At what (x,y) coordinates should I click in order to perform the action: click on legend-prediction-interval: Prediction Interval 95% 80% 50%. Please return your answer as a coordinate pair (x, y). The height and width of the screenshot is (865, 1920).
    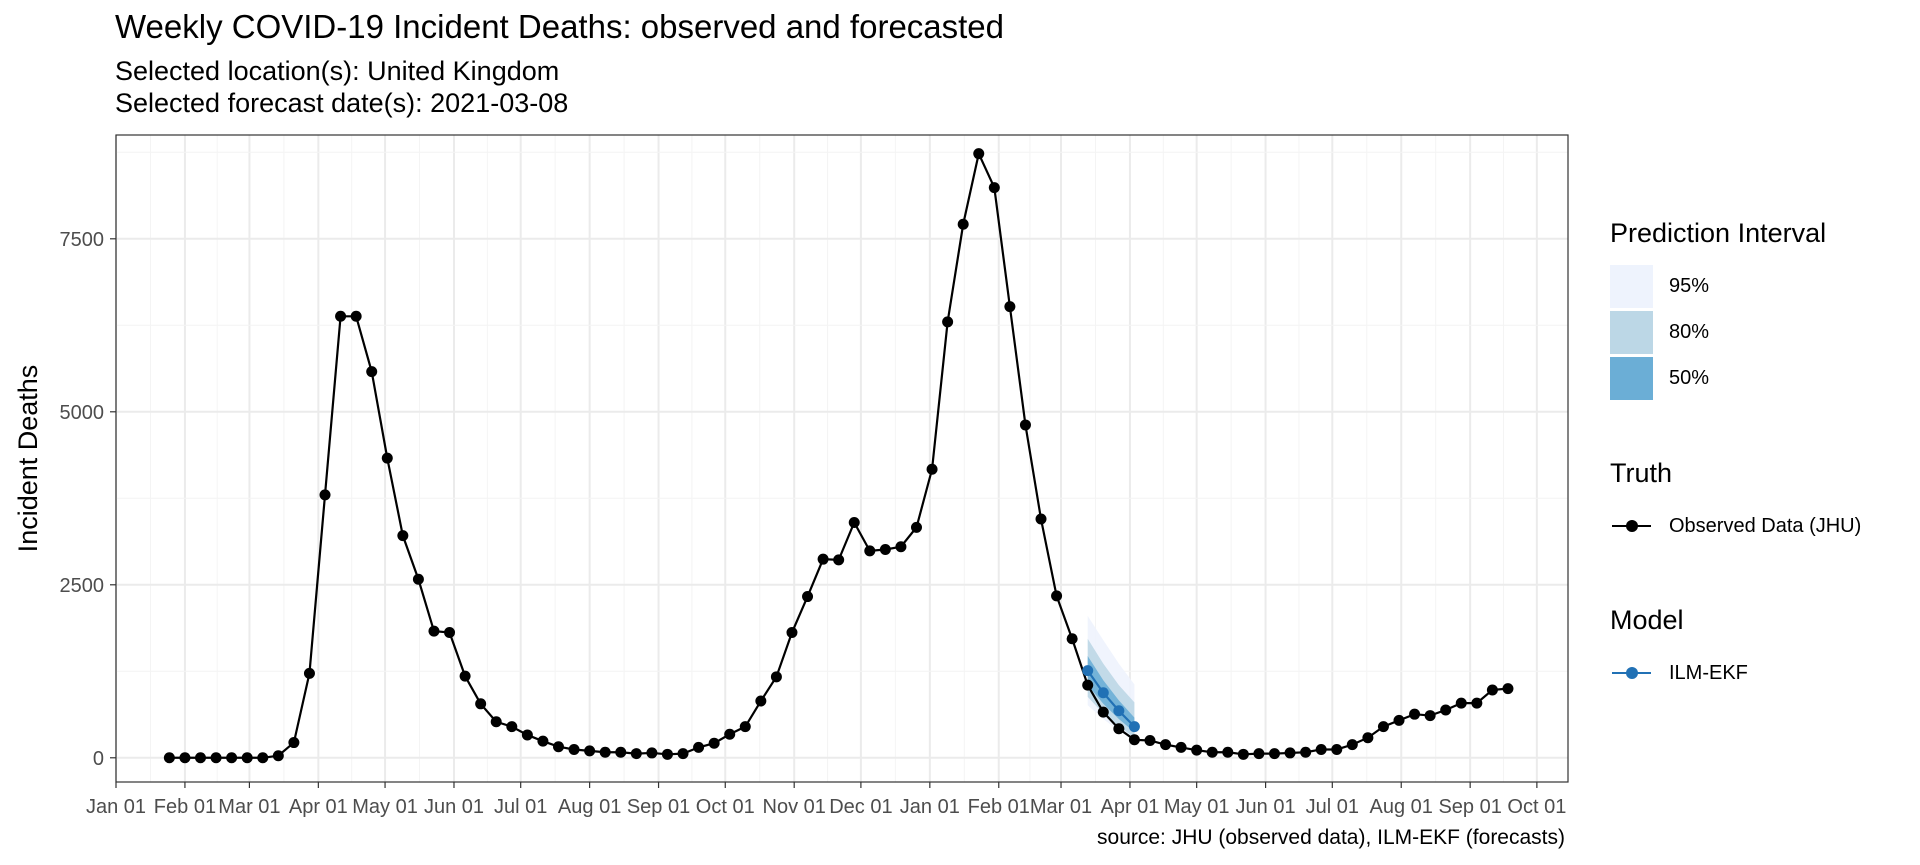
    Looking at the image, I should click on (1718, 309).